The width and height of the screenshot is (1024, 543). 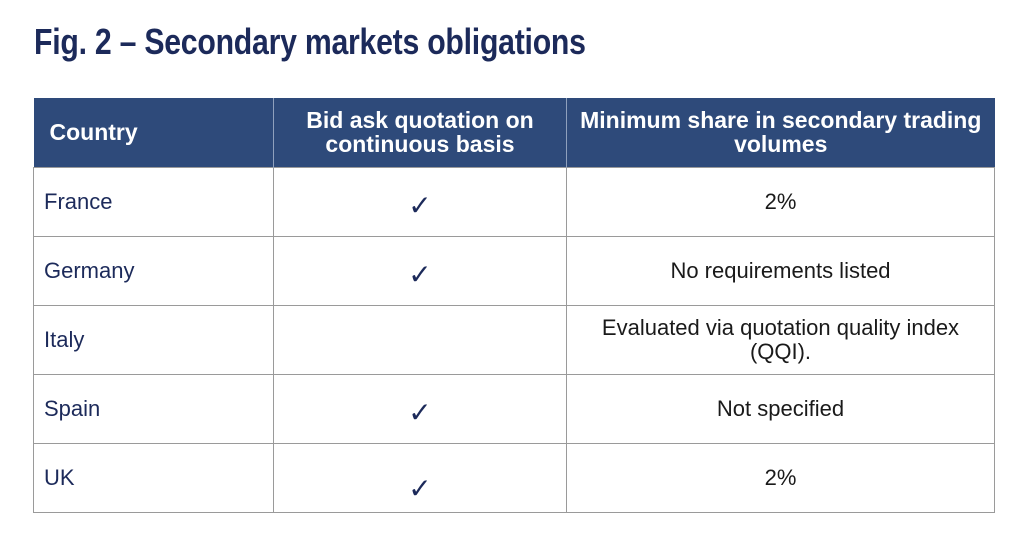 What do you see at coordinates (153, 408) in the screenshot?
I see `country-cell: Spain` at bounding box center [153, 408].